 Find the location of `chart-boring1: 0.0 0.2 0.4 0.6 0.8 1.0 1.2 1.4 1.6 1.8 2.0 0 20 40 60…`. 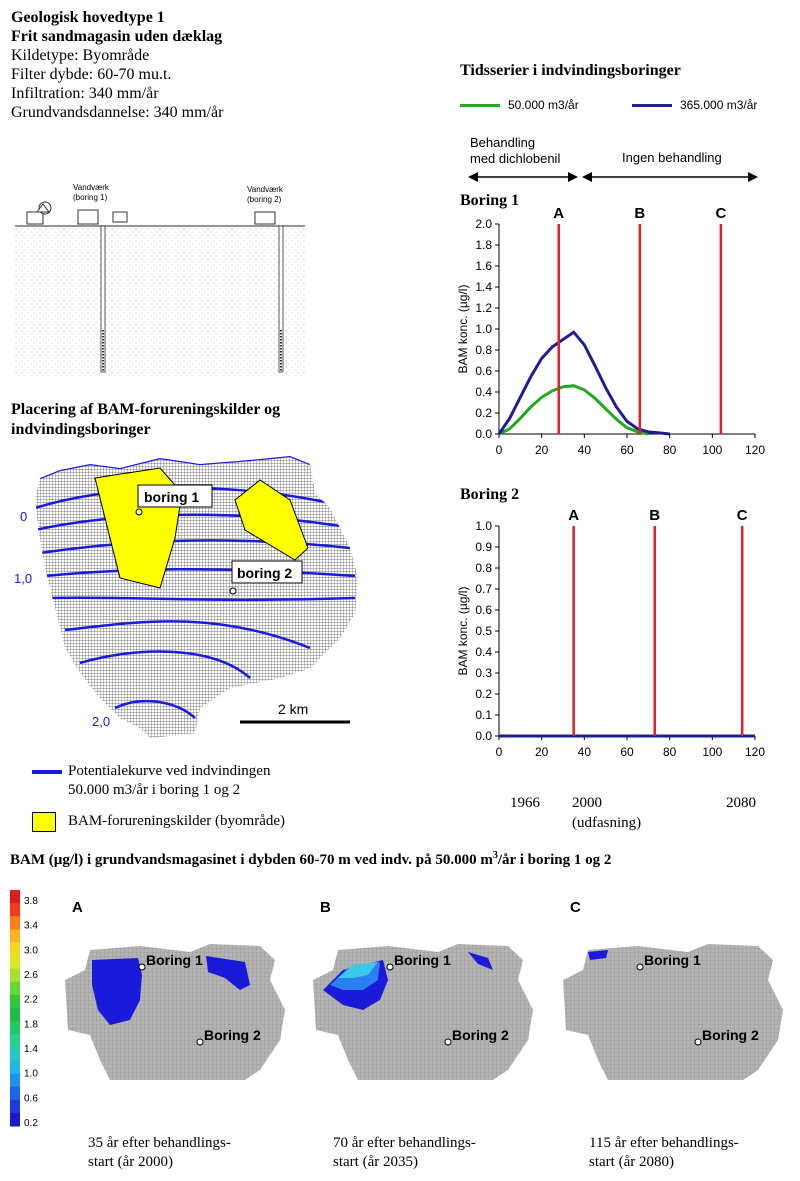

chart-boring1: 0.0 0.2 0.4 0.6 0.8 1.0 1.2 1.4 1.6 1.8 2.0 0 20 40 60… is located at coordinates (610, 331).